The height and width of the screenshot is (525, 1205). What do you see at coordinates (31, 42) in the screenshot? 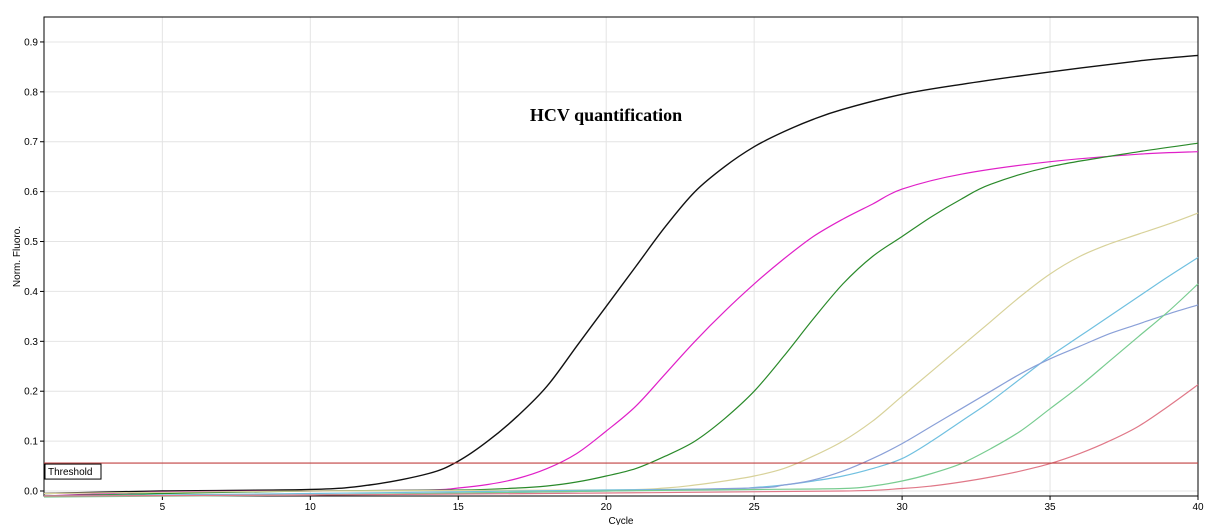
I see `y-tick-label: 0.9` at bounding box center [31, 42].